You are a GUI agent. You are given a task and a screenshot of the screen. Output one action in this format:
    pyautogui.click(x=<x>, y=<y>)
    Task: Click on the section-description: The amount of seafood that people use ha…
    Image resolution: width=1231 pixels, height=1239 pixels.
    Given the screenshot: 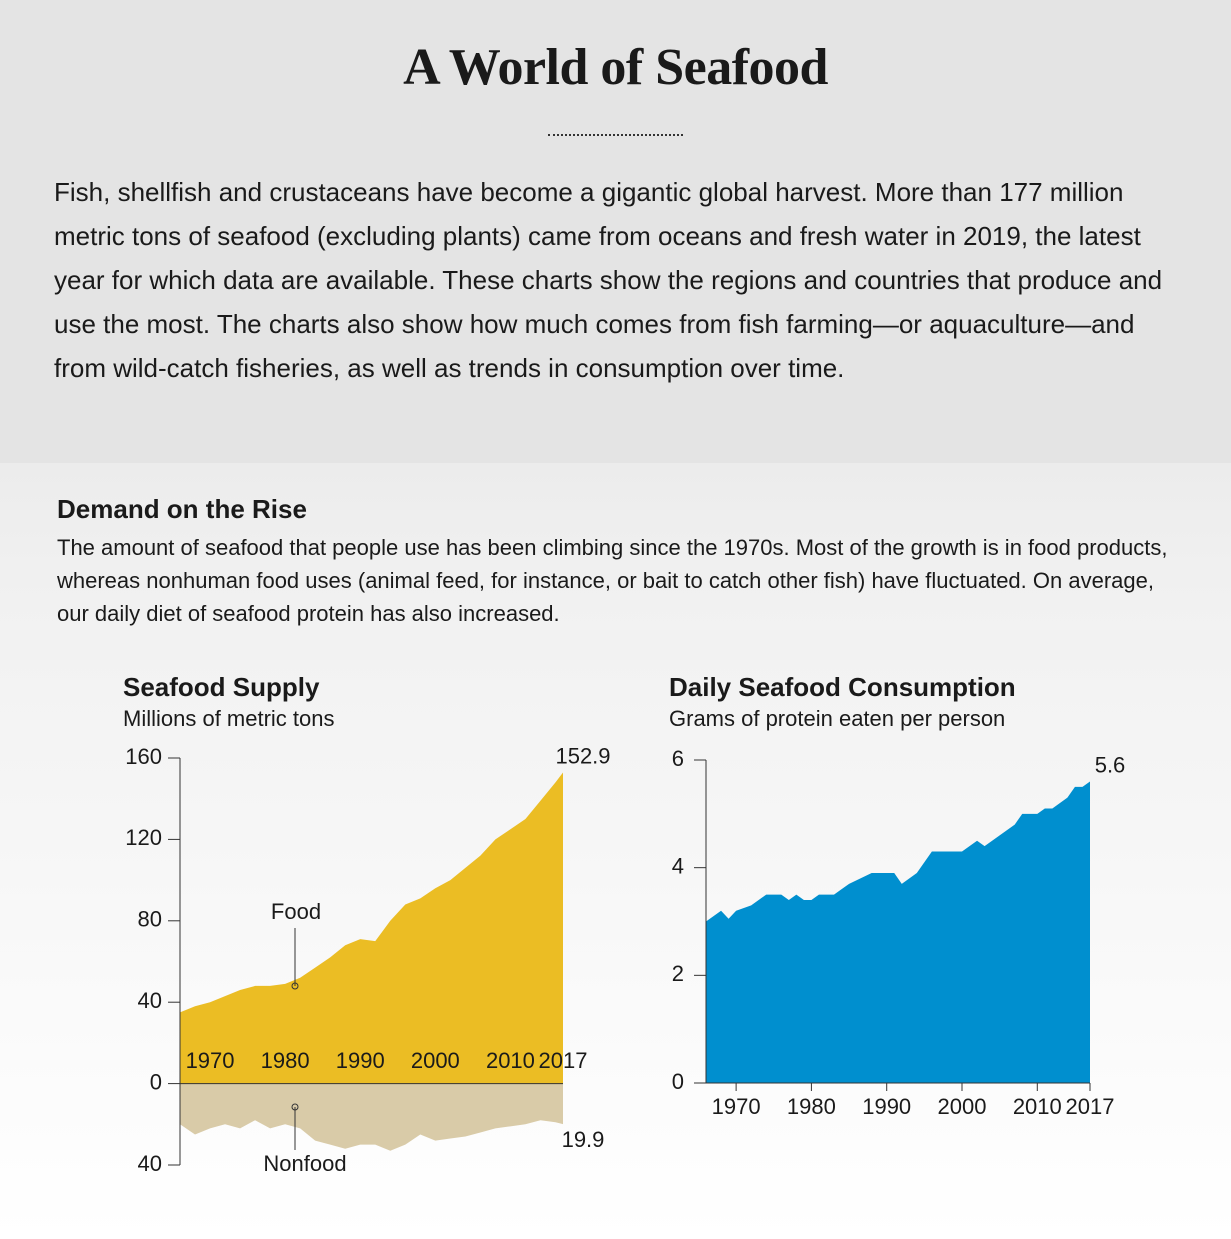 What is the action you would take?
    pyautogui.click(x=612, y=580)
    